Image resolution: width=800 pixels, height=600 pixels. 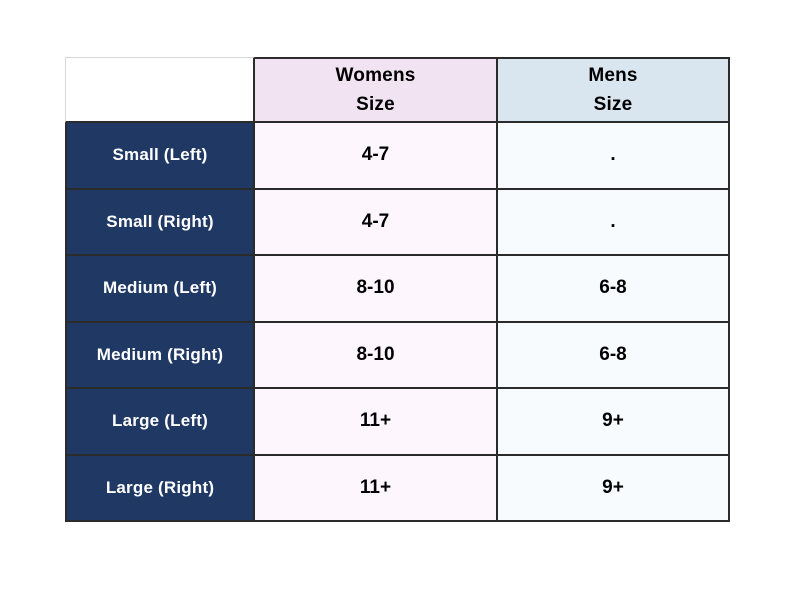 I want to click on womens-value-large-left: 11+, so click(x=376, y=422).